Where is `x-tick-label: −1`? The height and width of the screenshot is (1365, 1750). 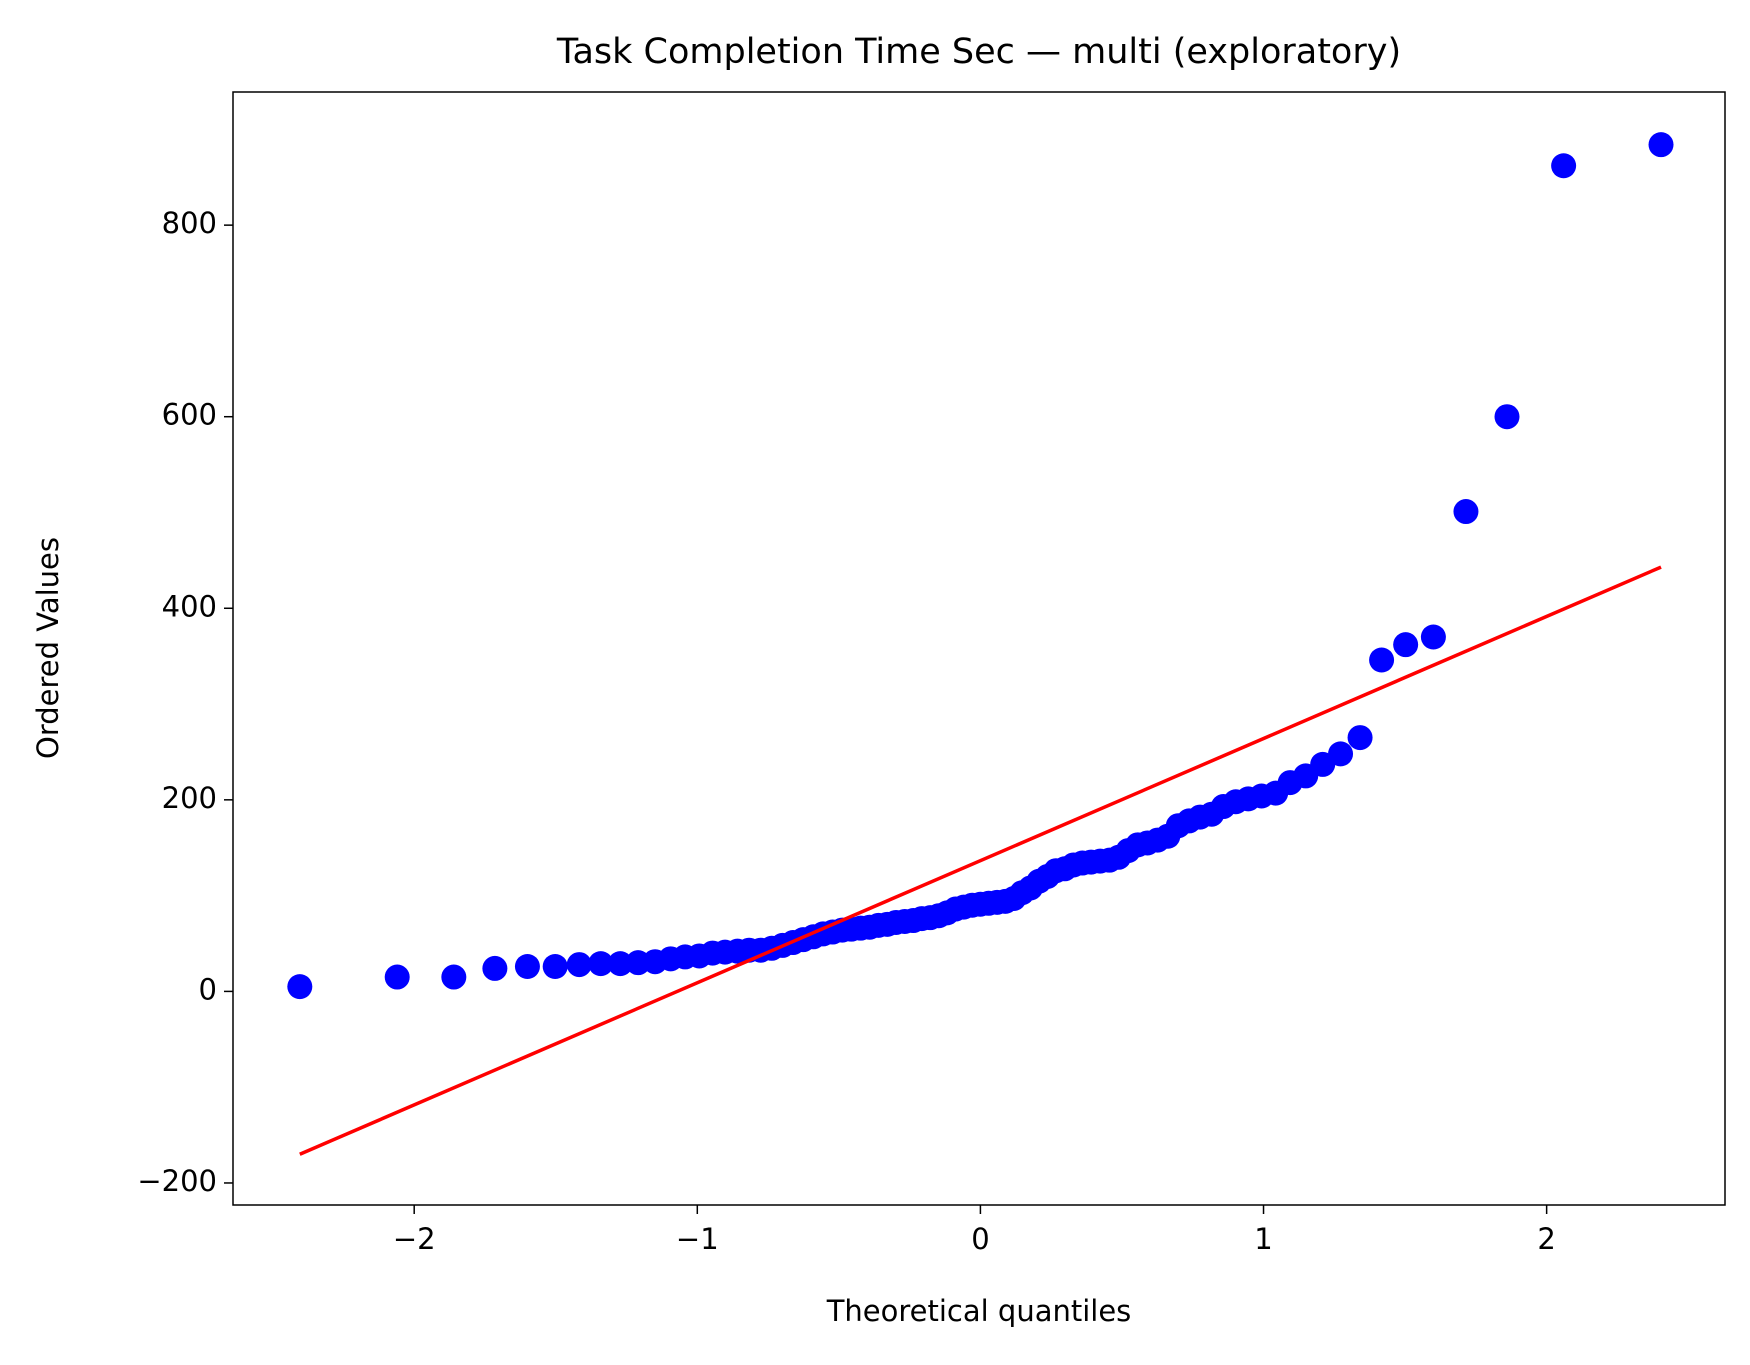
x-tick-label: −1 is located at coordinates (697, 1239).